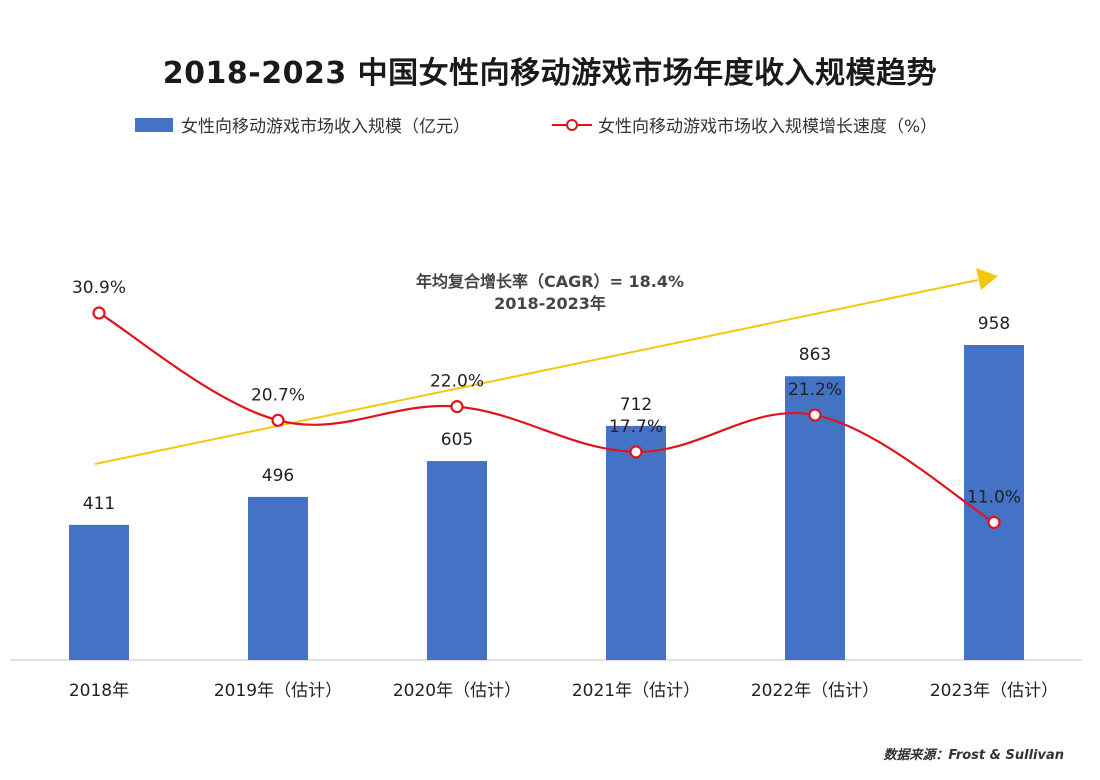 The image size is (1100, 780). What do you see at coordinates (572, 125) in the screenshot?
I see `legend-swatch-line` at bounding box center [572, 125].